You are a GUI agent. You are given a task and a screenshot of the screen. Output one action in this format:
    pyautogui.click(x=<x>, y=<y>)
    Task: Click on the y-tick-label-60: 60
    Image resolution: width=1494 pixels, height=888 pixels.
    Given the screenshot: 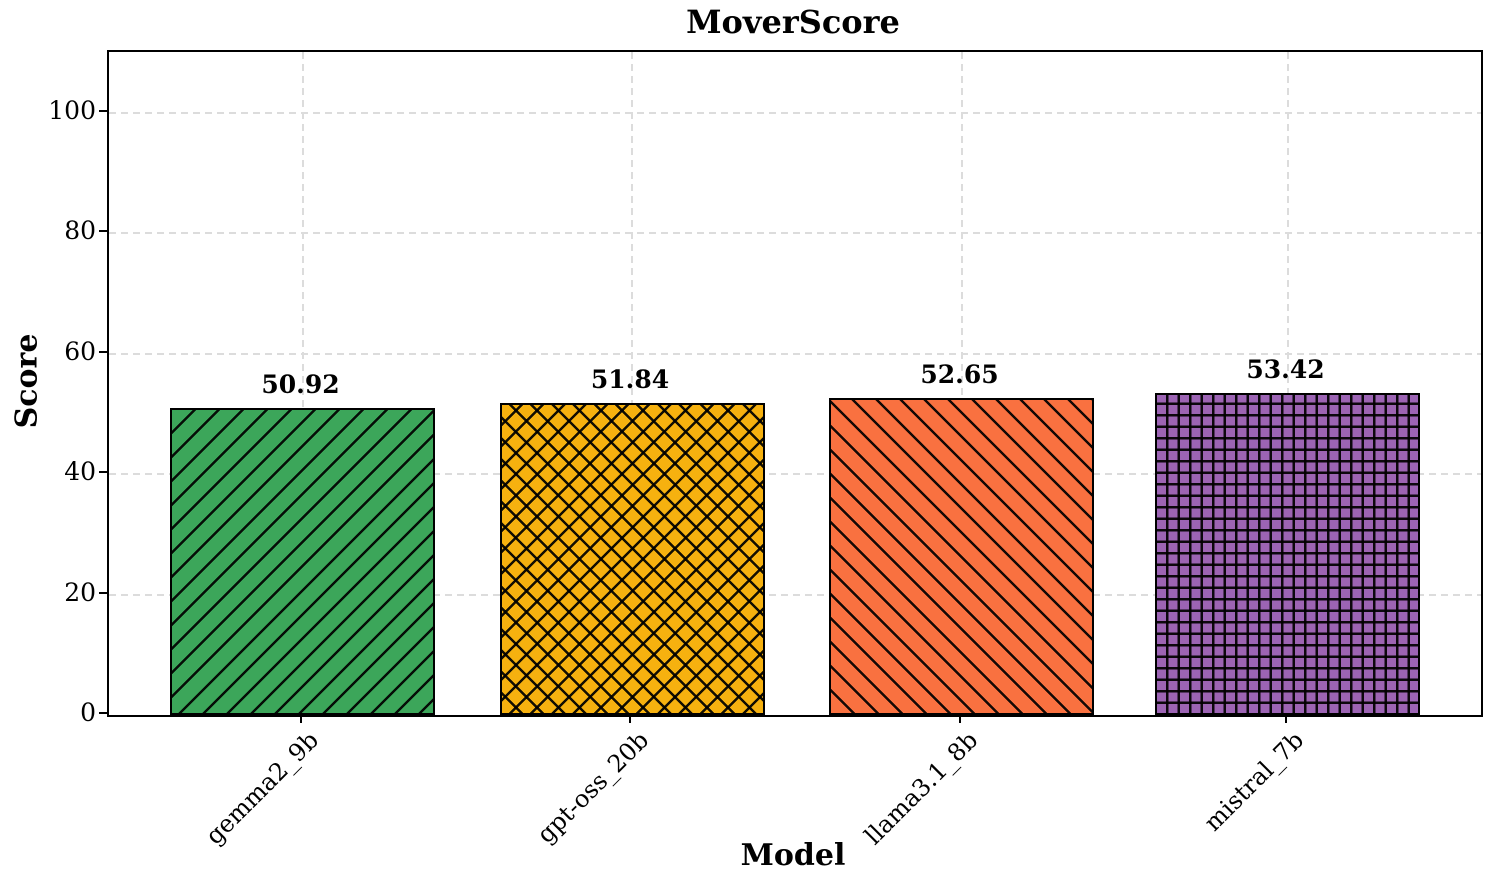 What is the action you would take?
    pyautogui.click(x=80, y=351)
    